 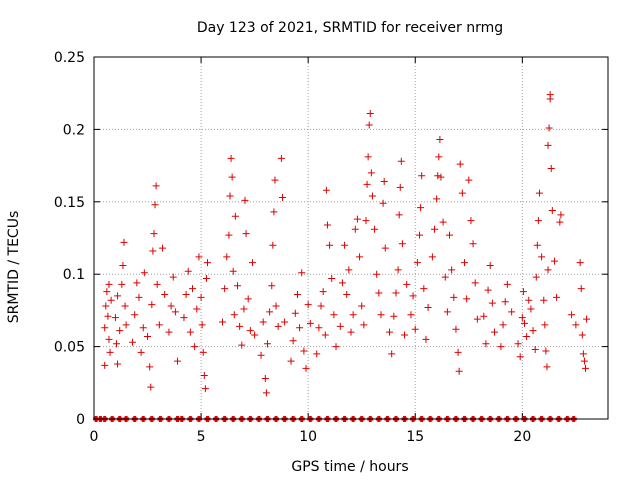 What do you see at coordinates (349, 467) in the screenshot?
I see `x-axis-label: GPS time / hours` at bounding box center [349, 467].